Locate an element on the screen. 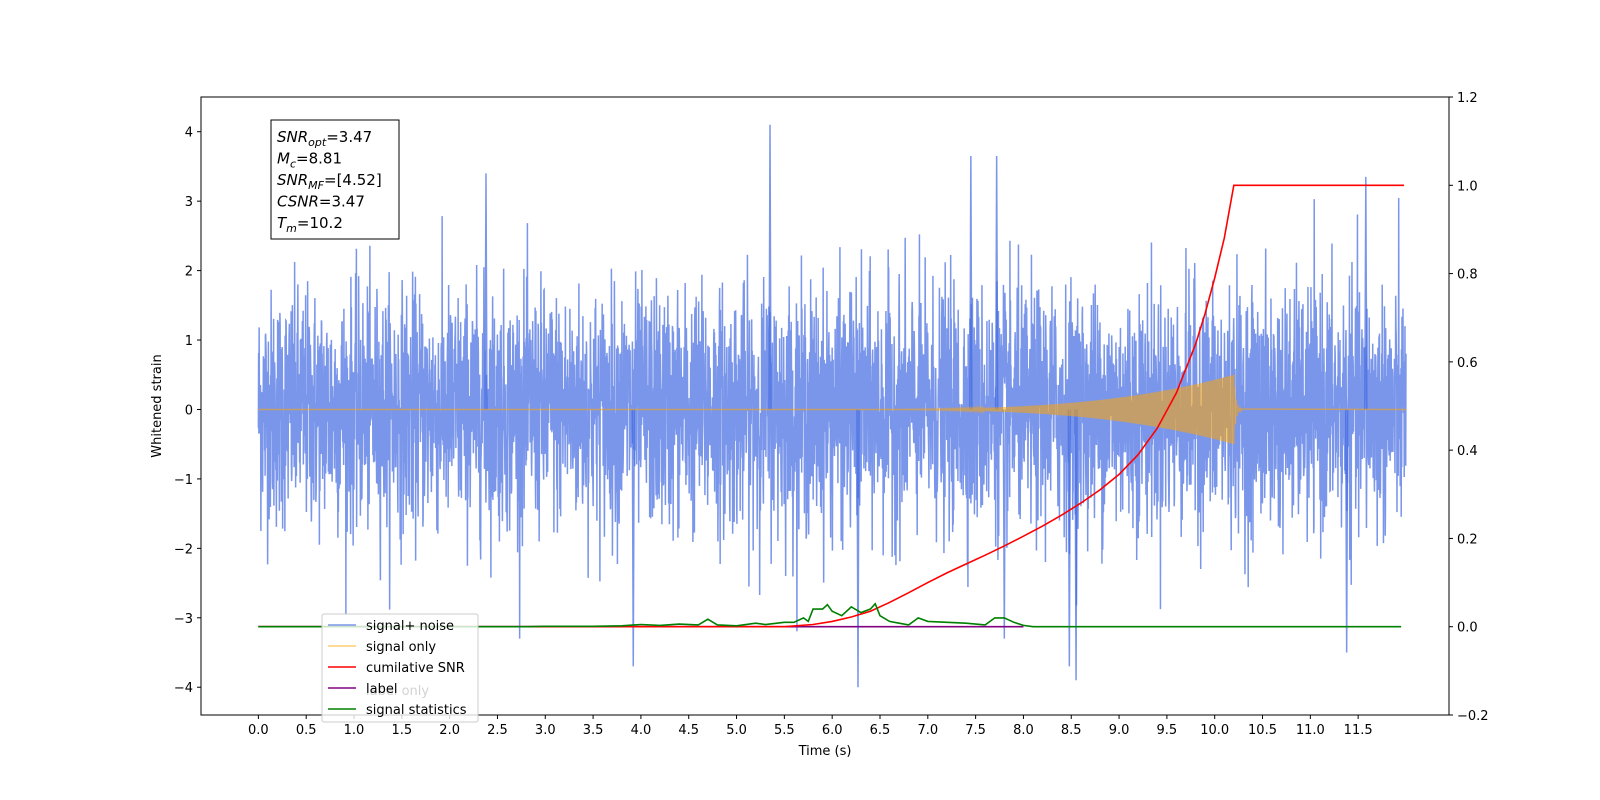  y2-tick-label: 0.0 is located at coordinates (1467, 628).